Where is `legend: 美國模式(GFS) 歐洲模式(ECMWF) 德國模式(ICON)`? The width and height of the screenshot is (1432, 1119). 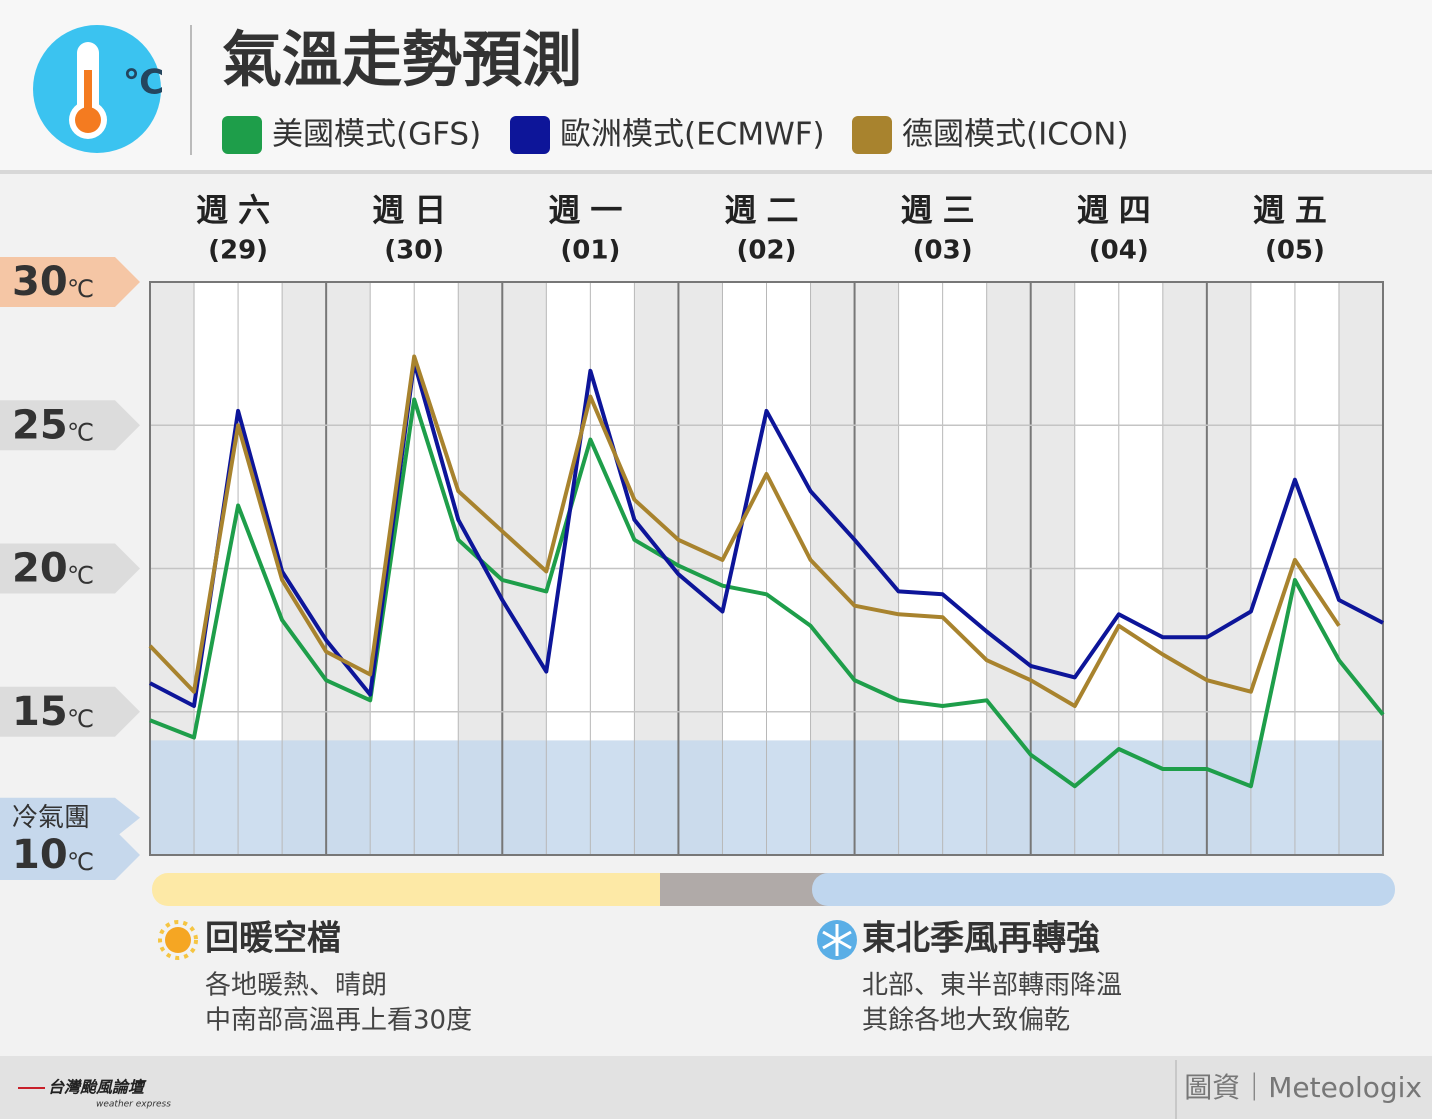 legend: 美國模式(GFS) 歐洲模式(ECMWF) 德國模式(ICON) is located at coordinates (675, 135).